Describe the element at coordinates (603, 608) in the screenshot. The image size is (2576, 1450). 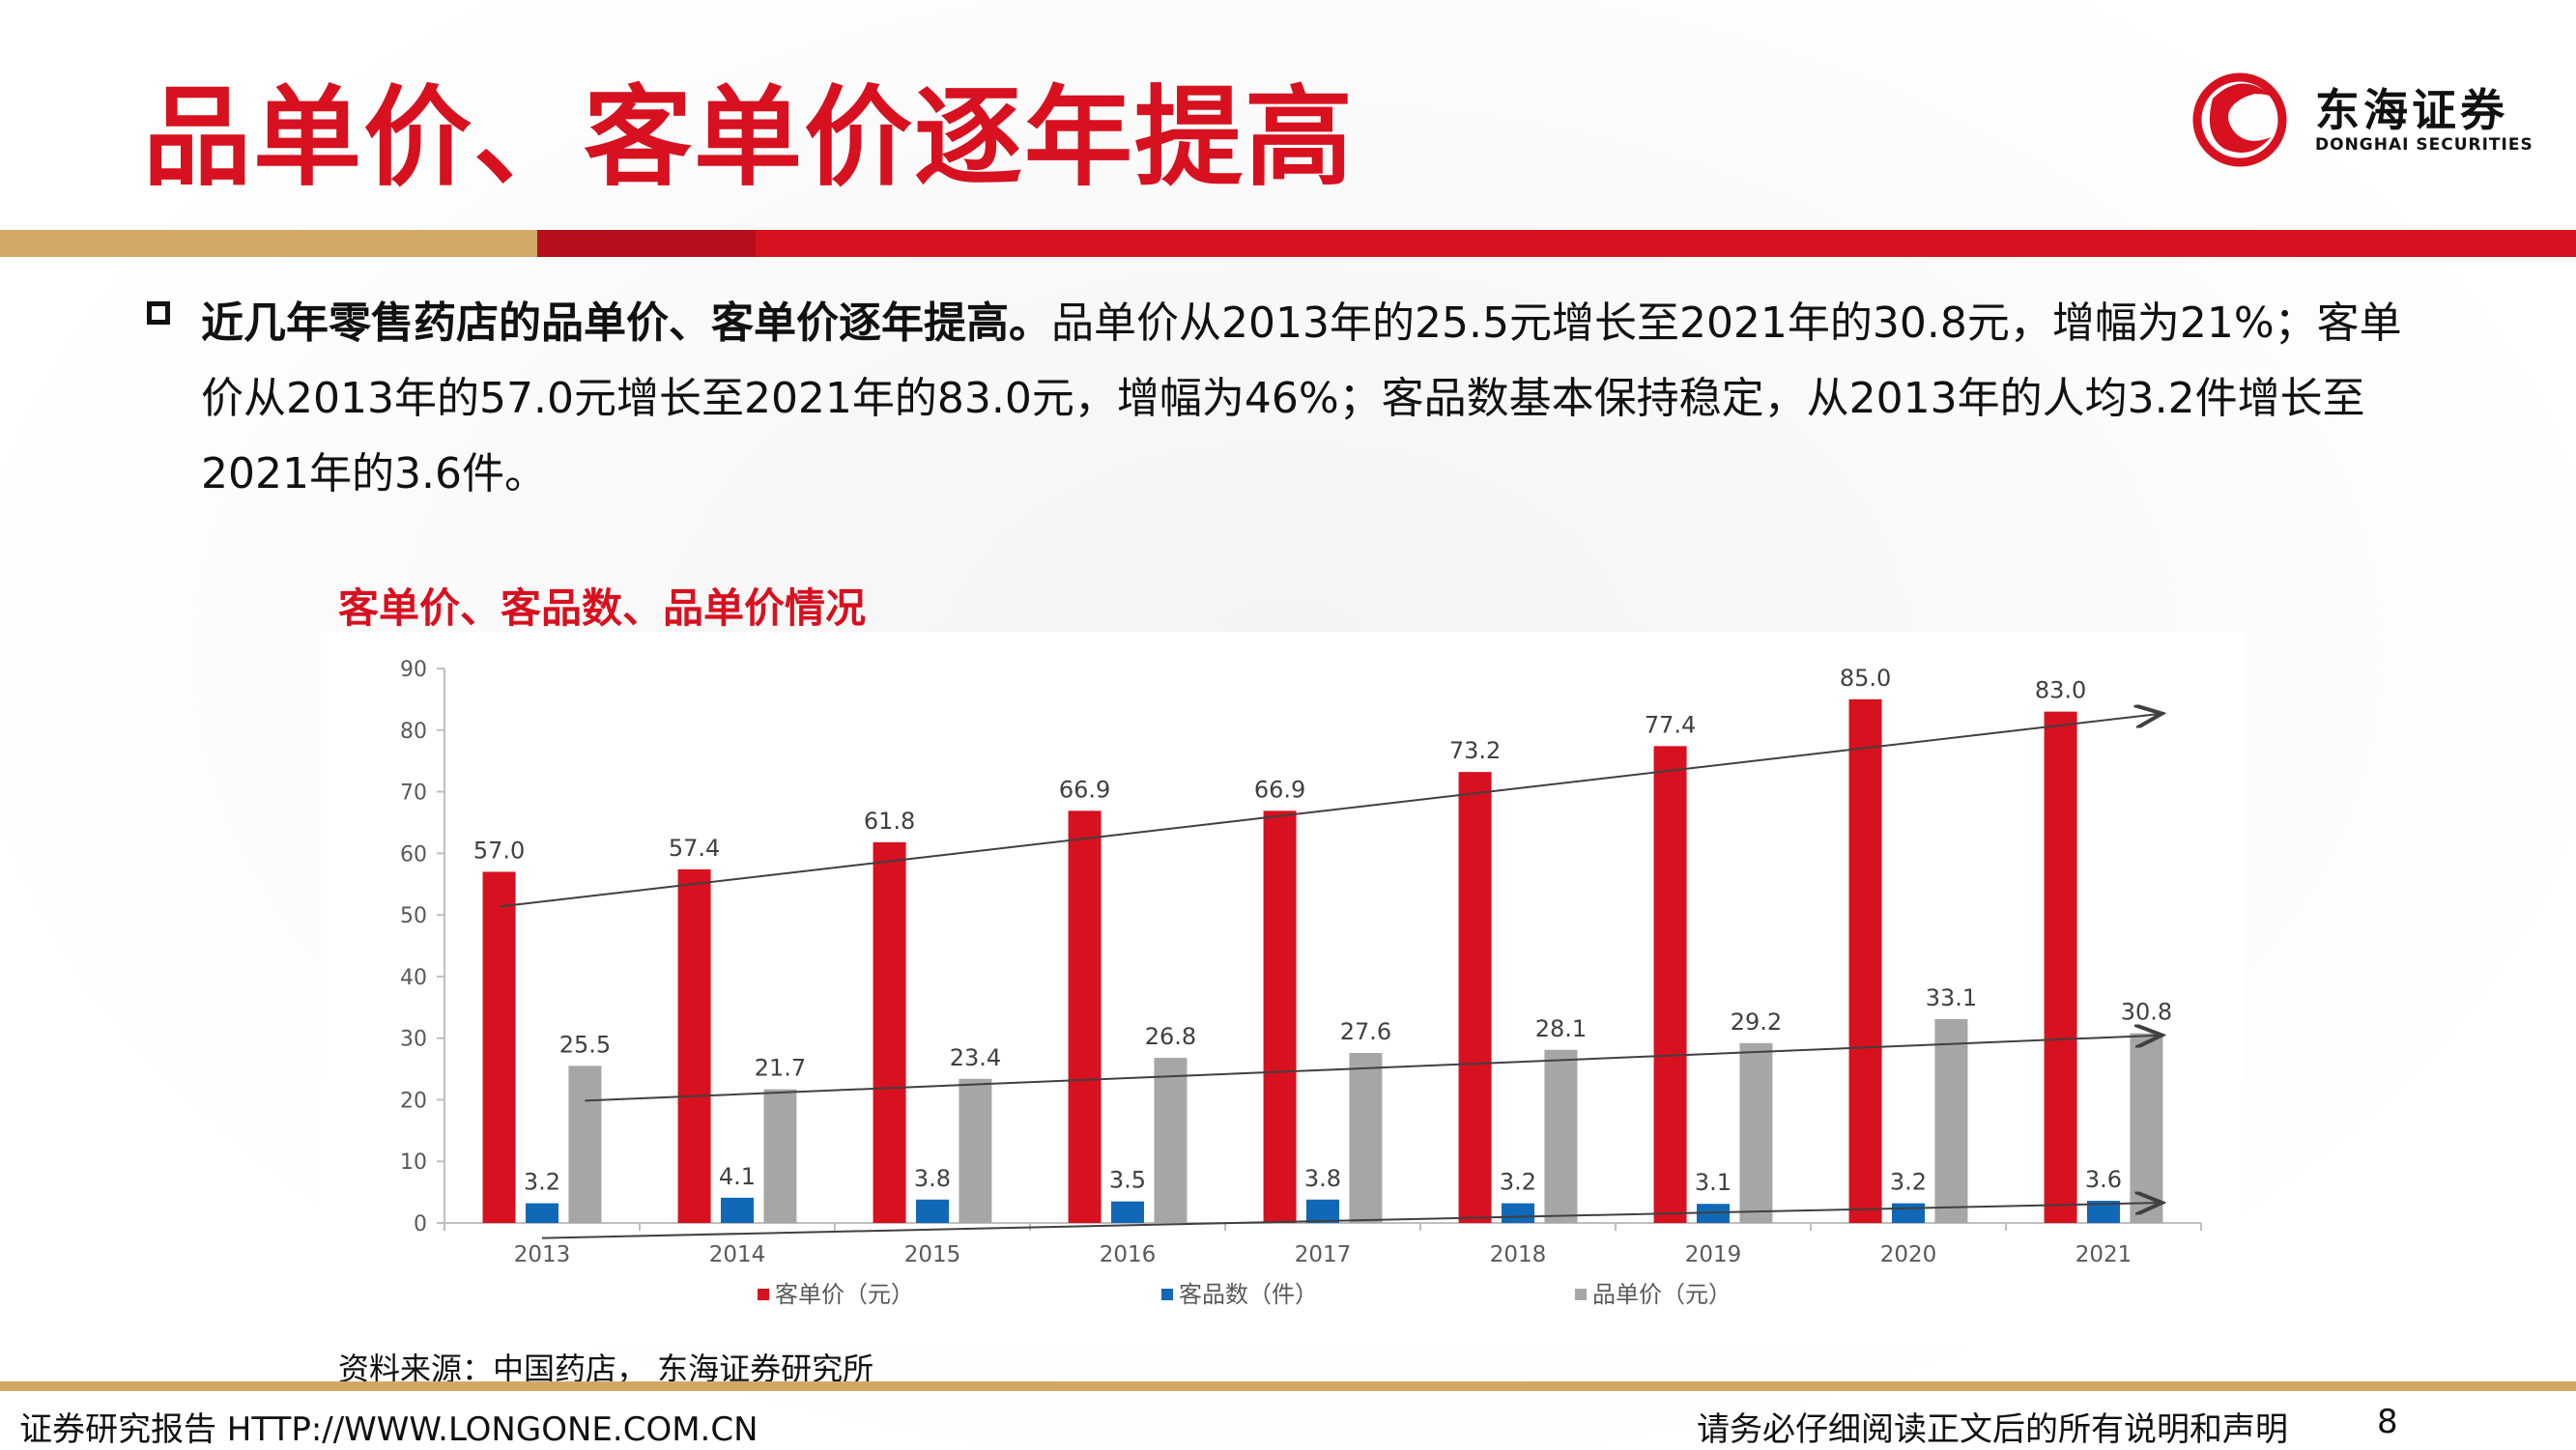
I see `chart-title: 客单价、客品数、品单价情况` at that location.